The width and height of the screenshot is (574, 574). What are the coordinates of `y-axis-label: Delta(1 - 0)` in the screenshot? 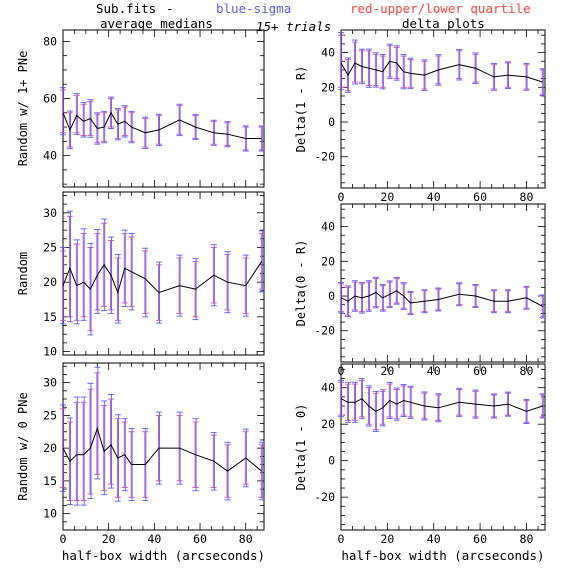 It's located at (301, 447).